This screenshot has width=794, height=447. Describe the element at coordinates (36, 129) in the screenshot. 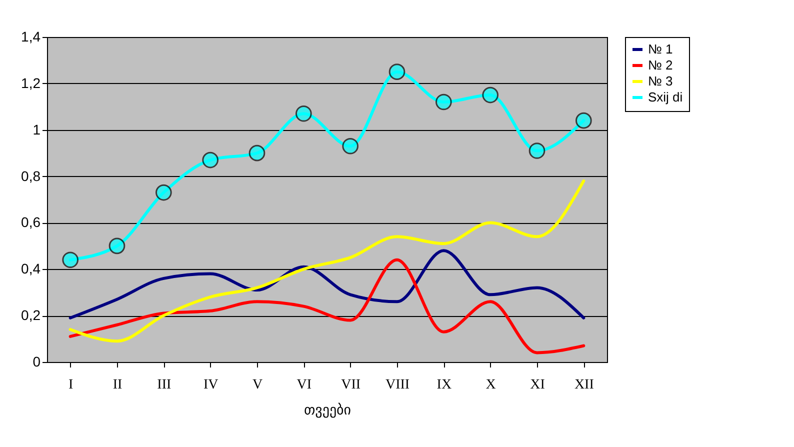

I see `y-tick-label: 1` at that location.